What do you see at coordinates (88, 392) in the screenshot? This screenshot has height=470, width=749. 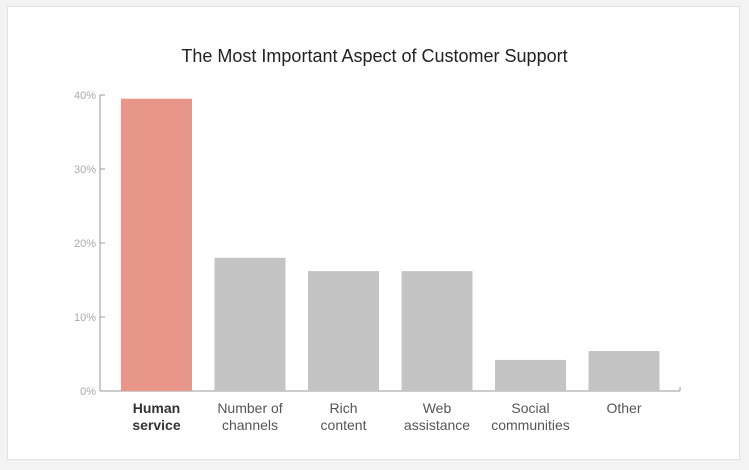 I see `y-tick-label: 0%` at bounding box center [88, 392].